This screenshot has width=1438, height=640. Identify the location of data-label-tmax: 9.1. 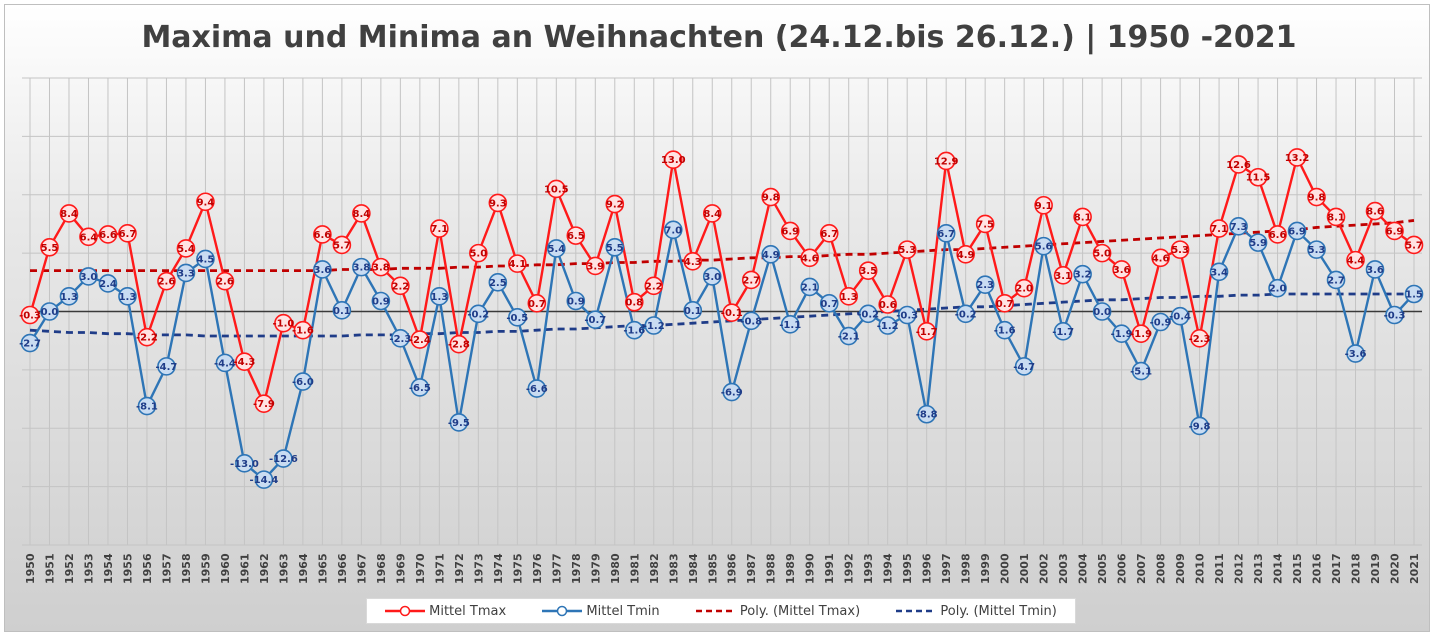
(1044, 206).